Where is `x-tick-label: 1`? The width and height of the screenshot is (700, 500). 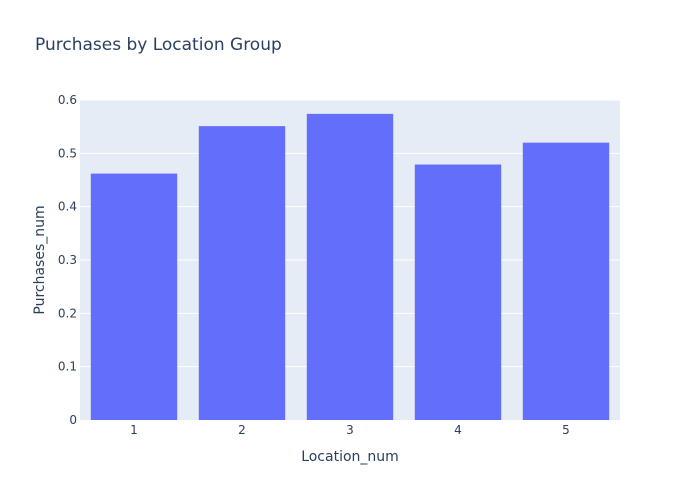
x-tick-label: 1 is located at coordinates (134, 430).